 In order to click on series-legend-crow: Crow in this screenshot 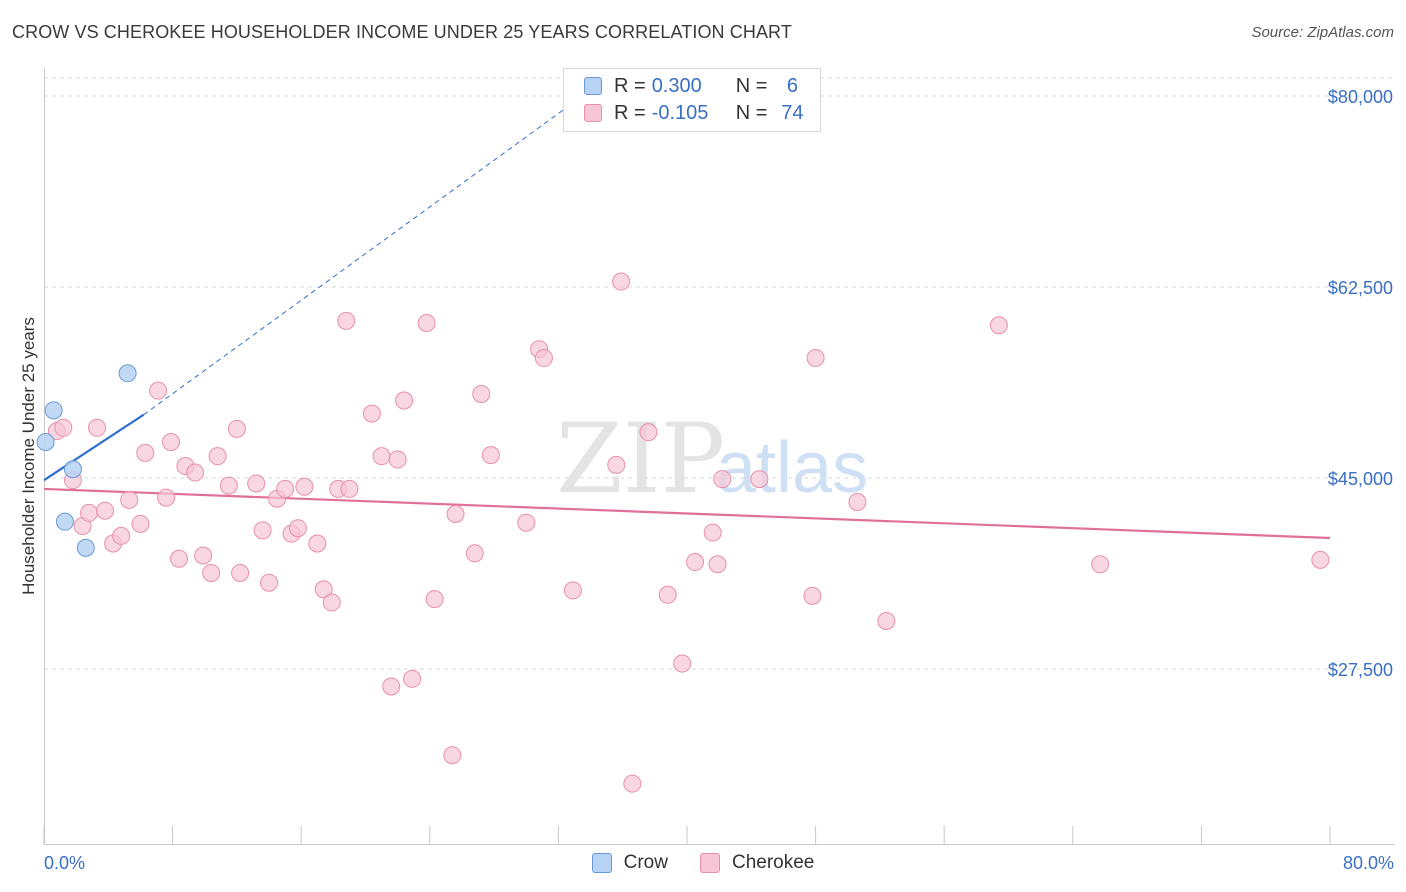, I will do `click(629, 863)`.